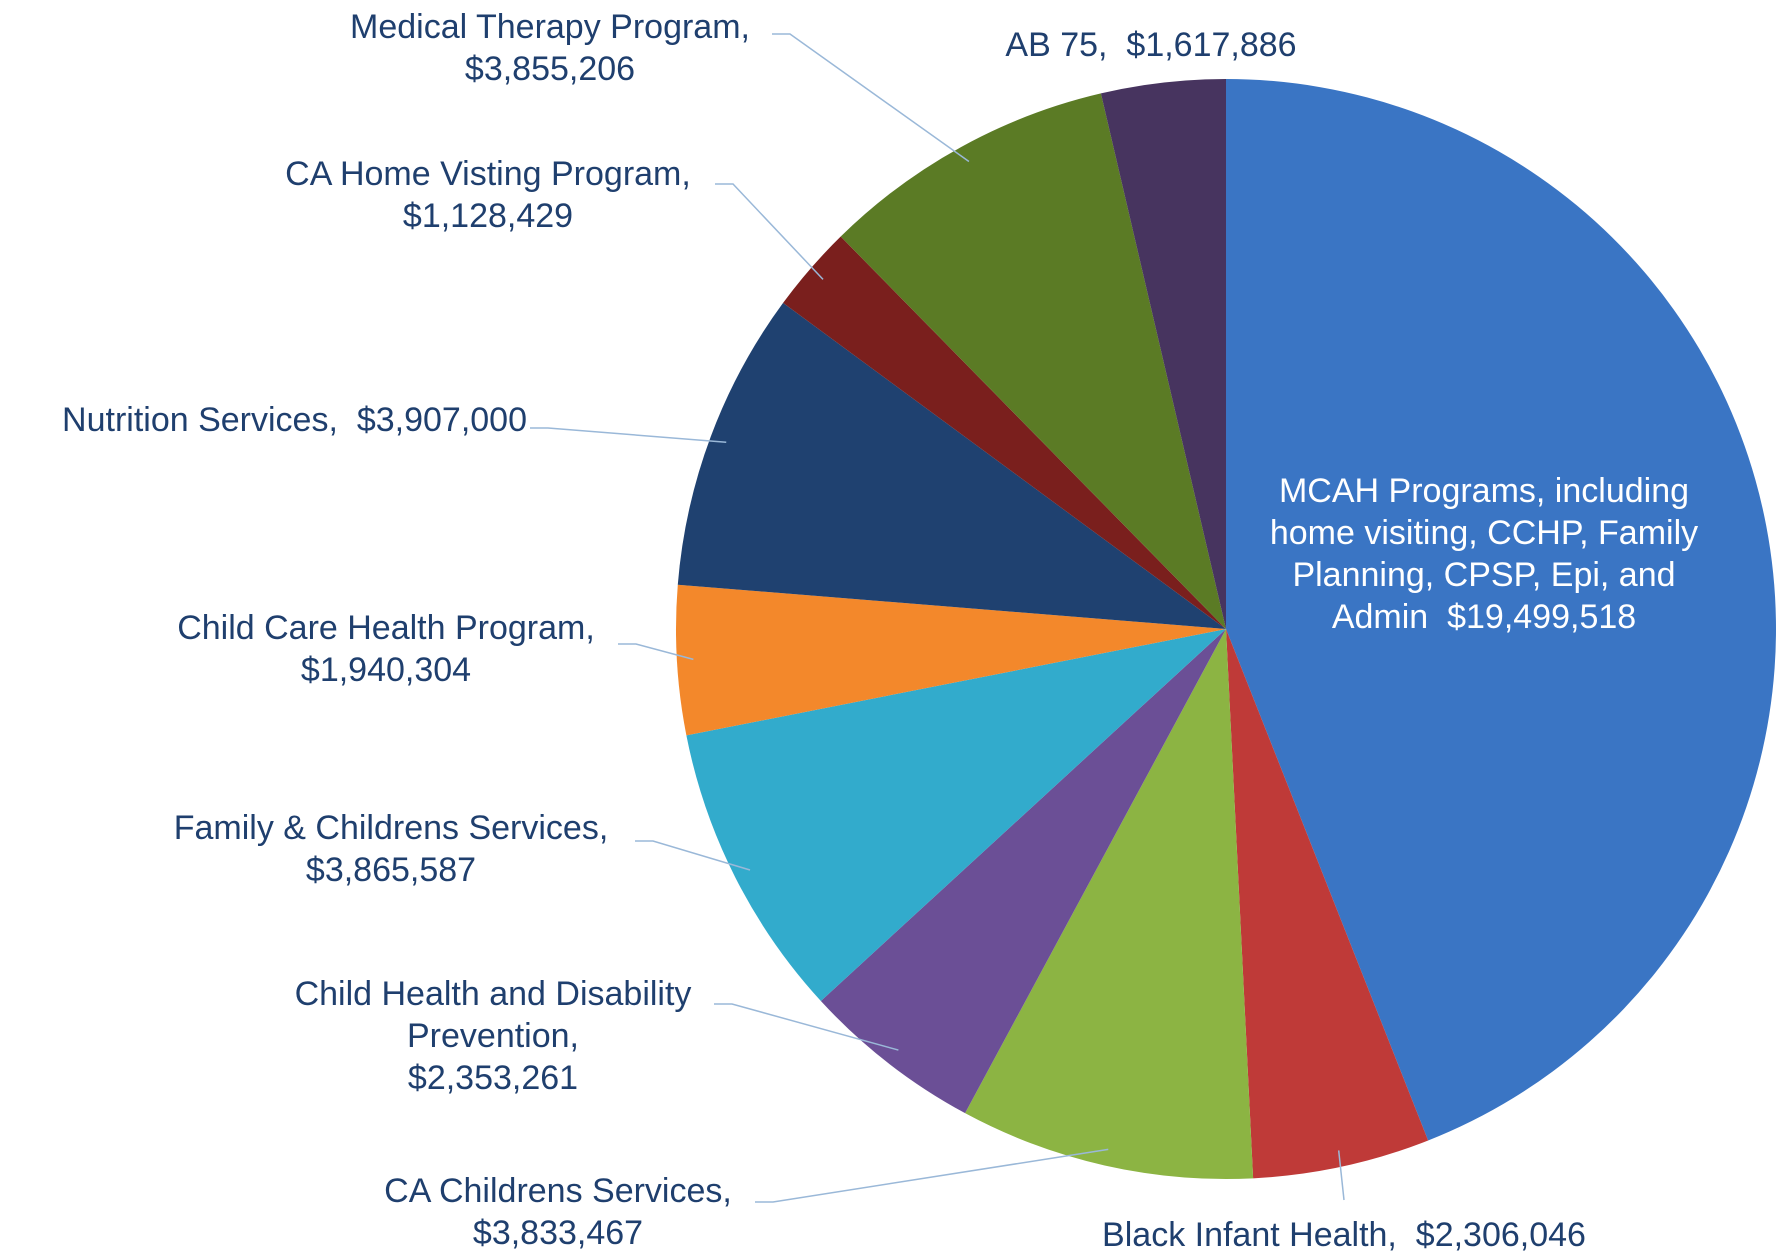 The height and width of the screenshot is (1256, 1778). What do you see at coordinates (550, 27) in the screenshot?
I see `label-text: Medical Therapy Program,` at bounding box center [550, 27].